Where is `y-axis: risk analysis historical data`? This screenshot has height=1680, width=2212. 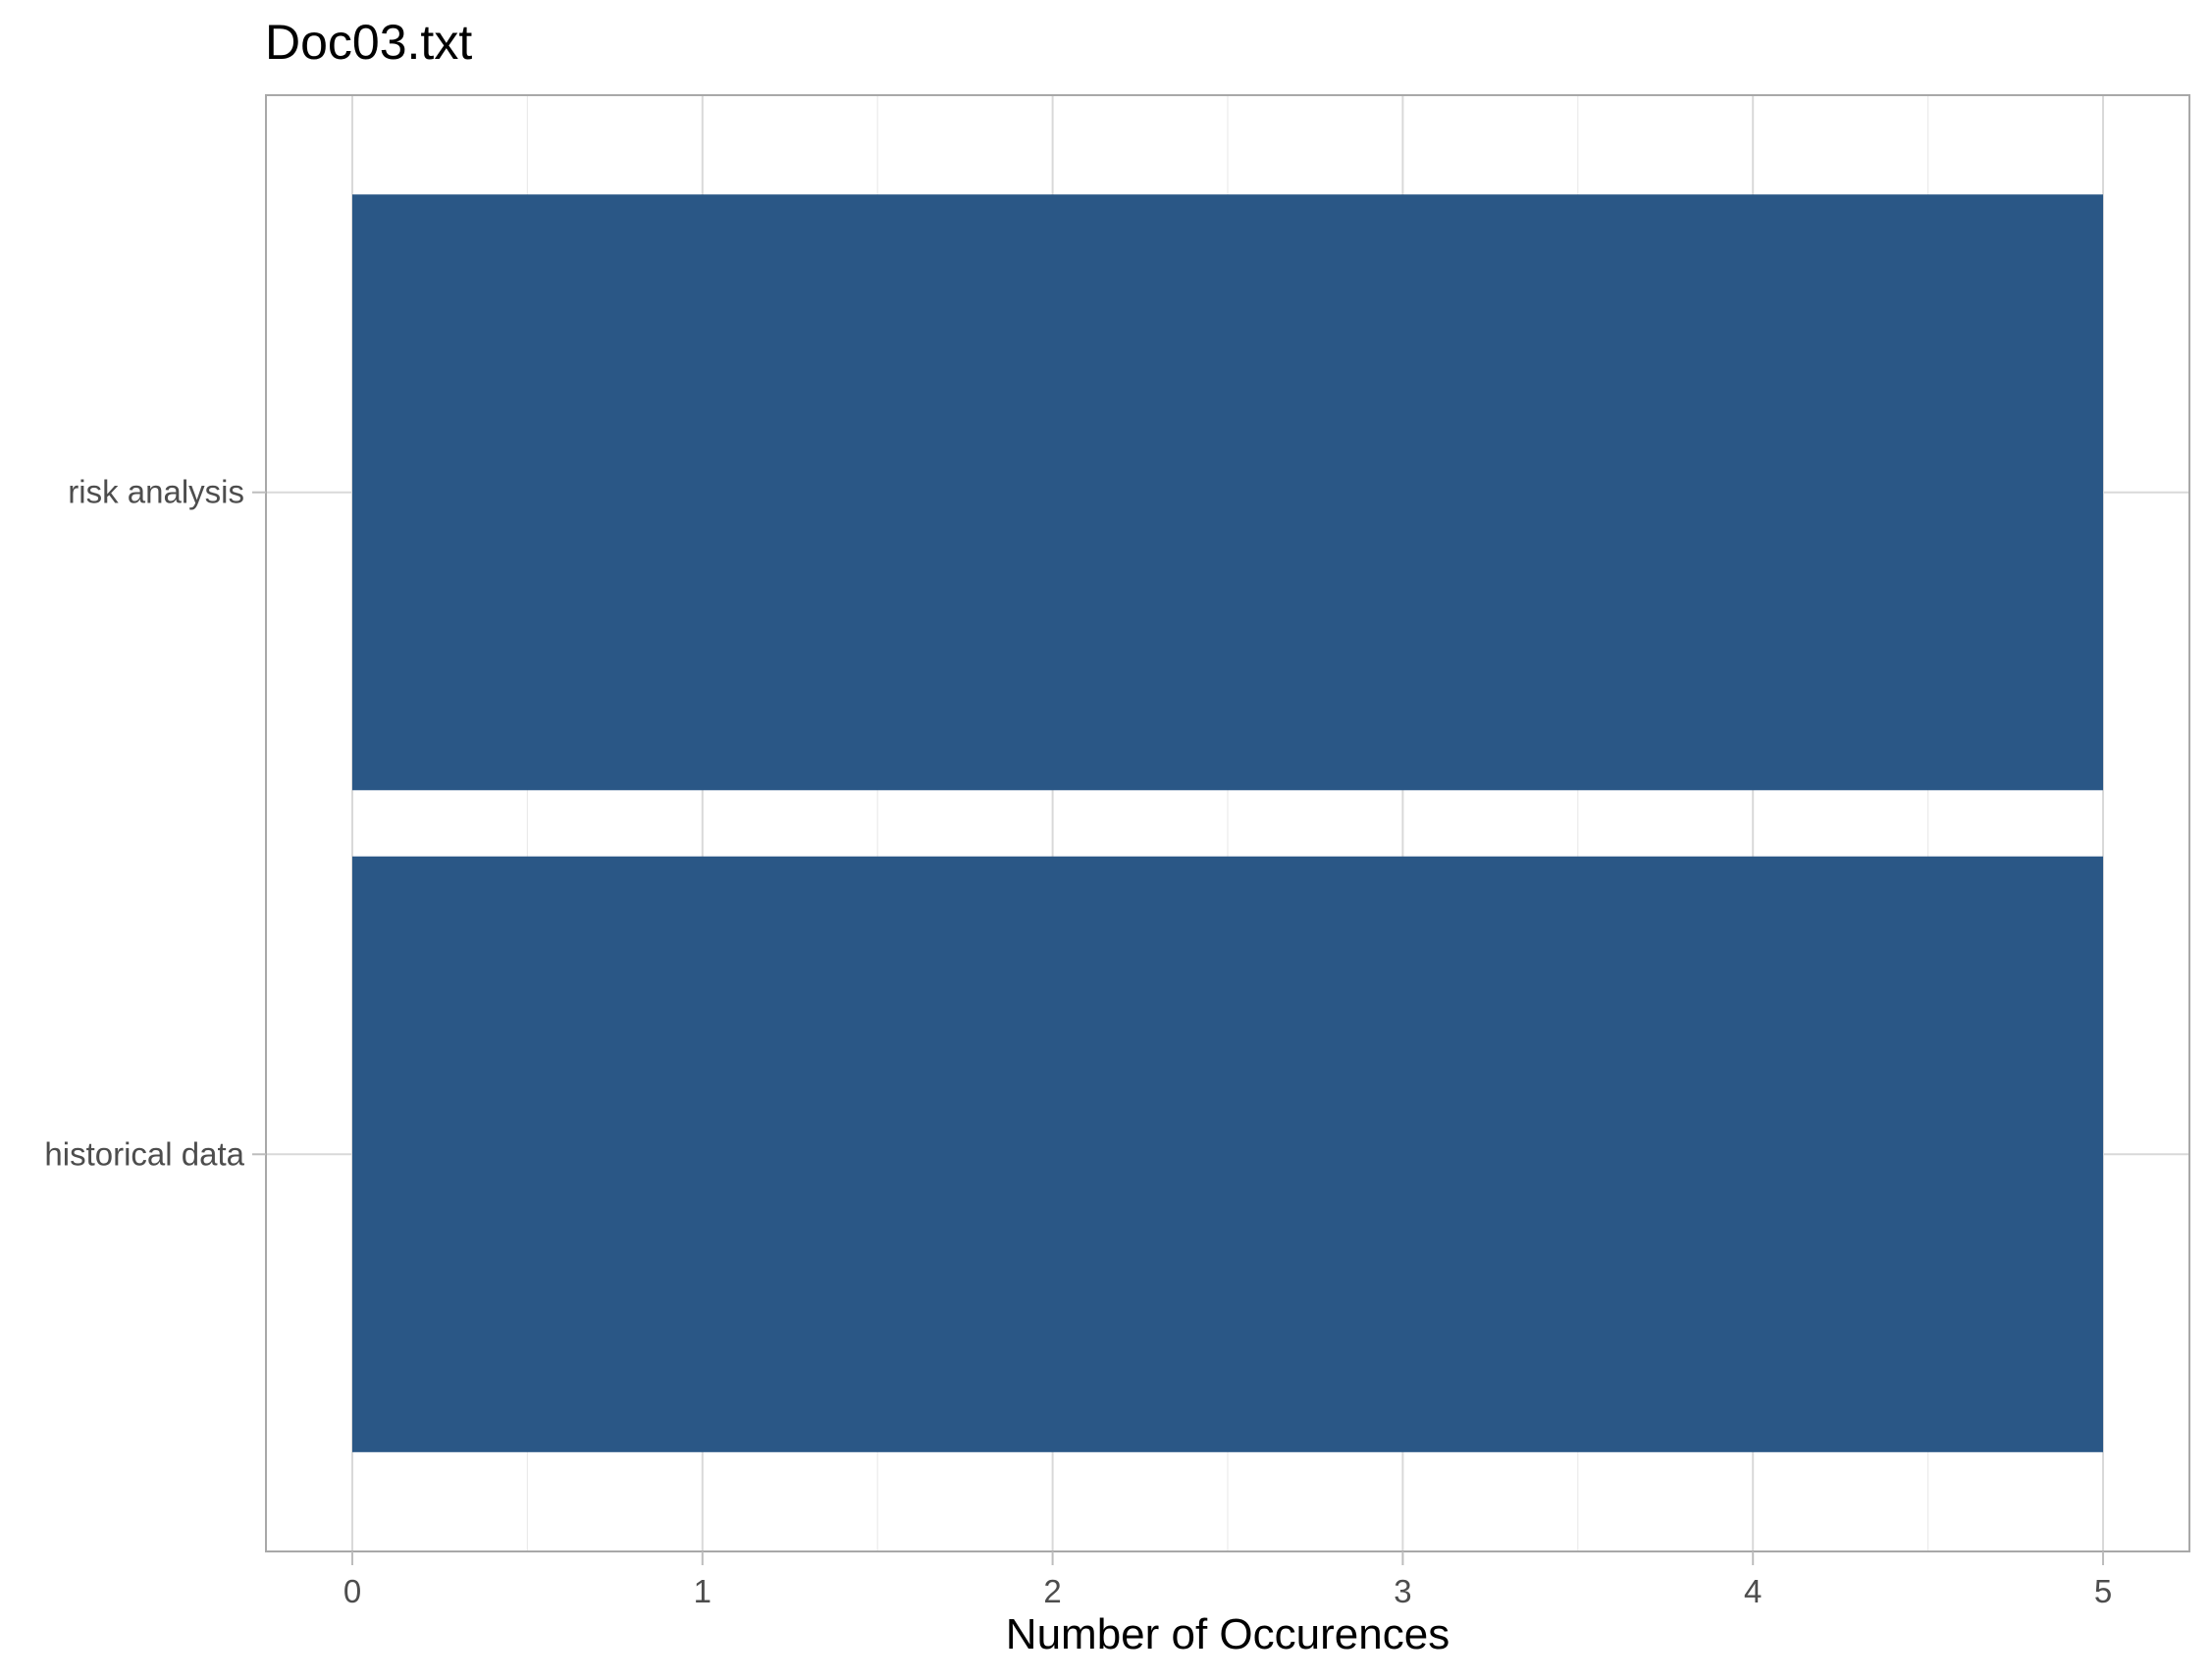 y-axis: risk analysis historical data is located at coordinates (155, 823).